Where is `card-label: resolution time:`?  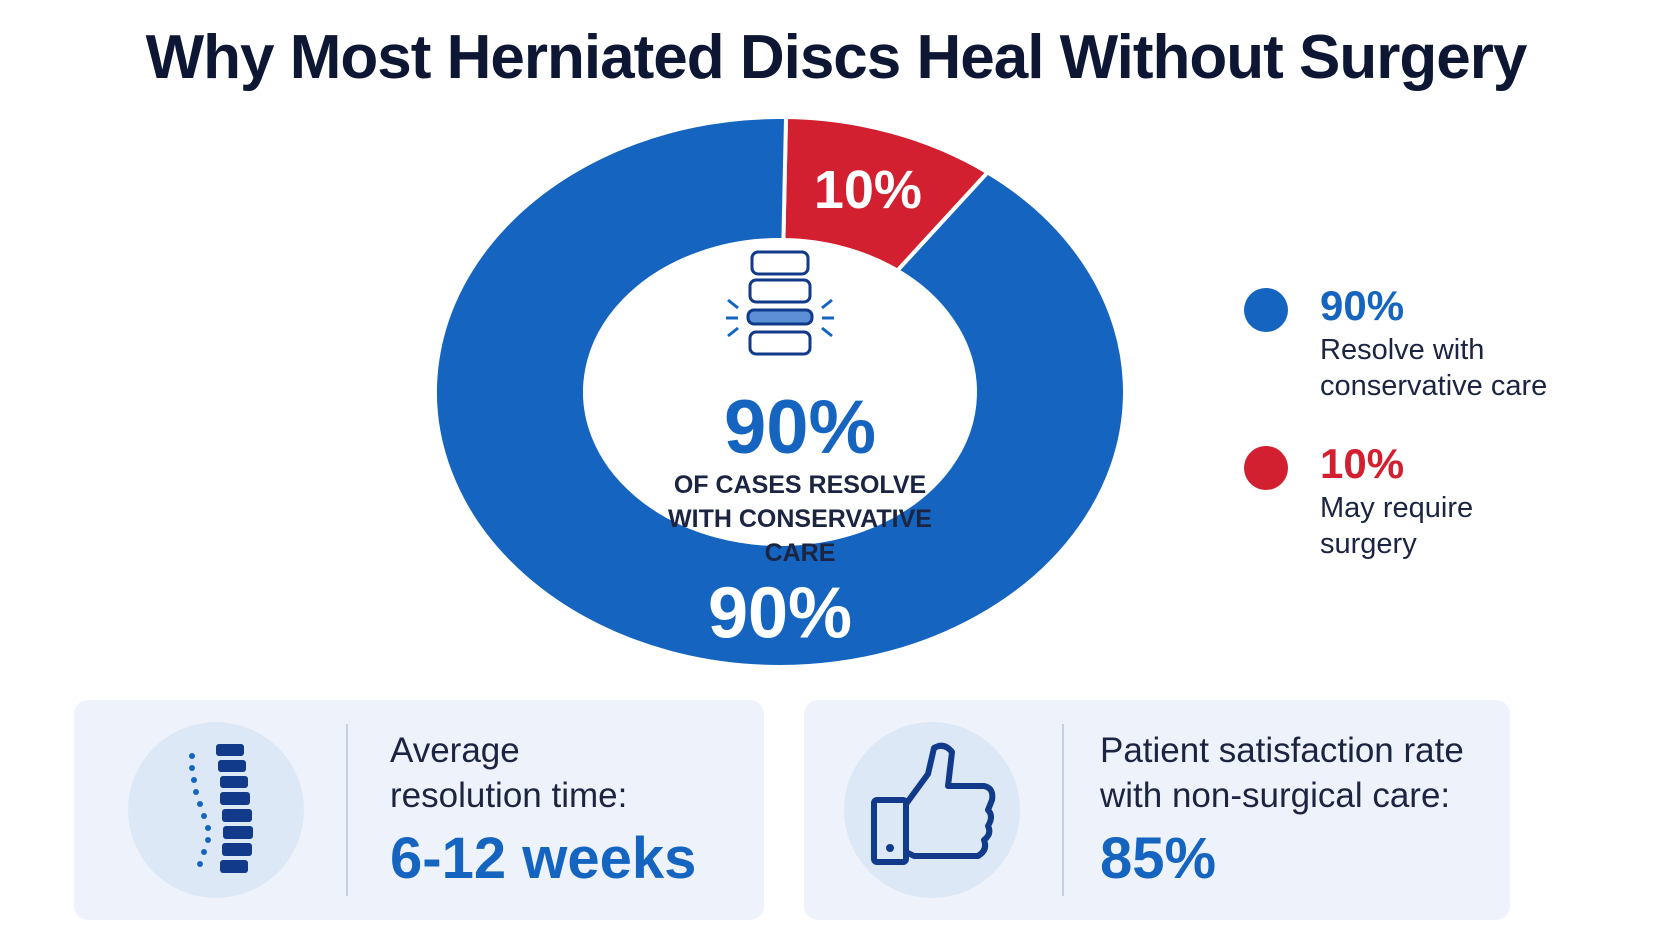 card-label: resolution time: is located at coordinates (509, 795).